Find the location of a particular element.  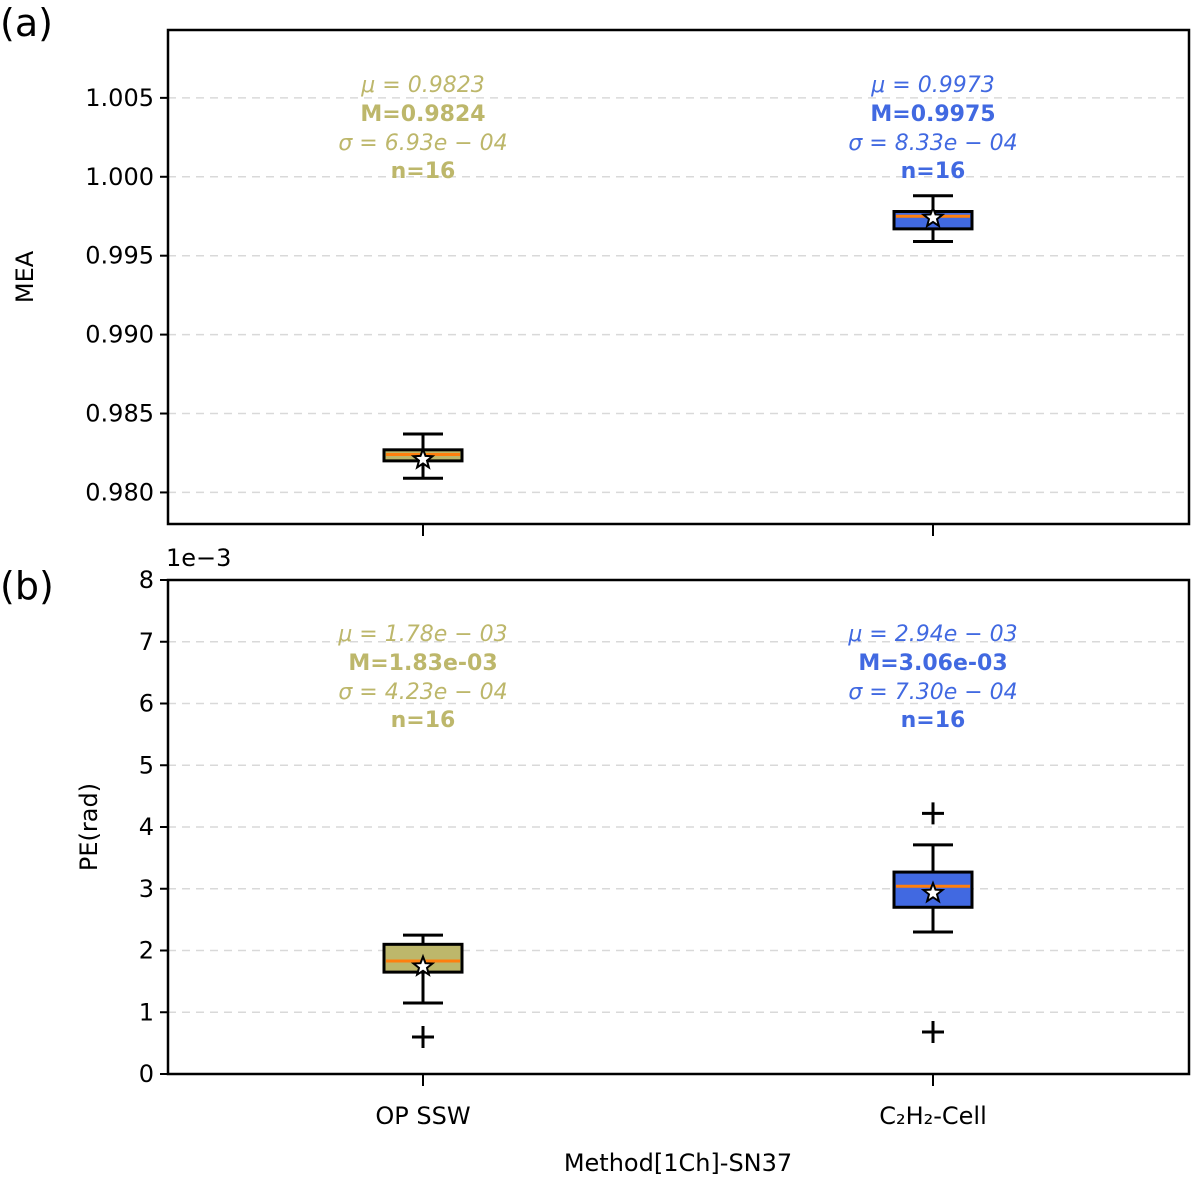

stat-text: M=1.83e-03 is located at coordinates (422, 663).